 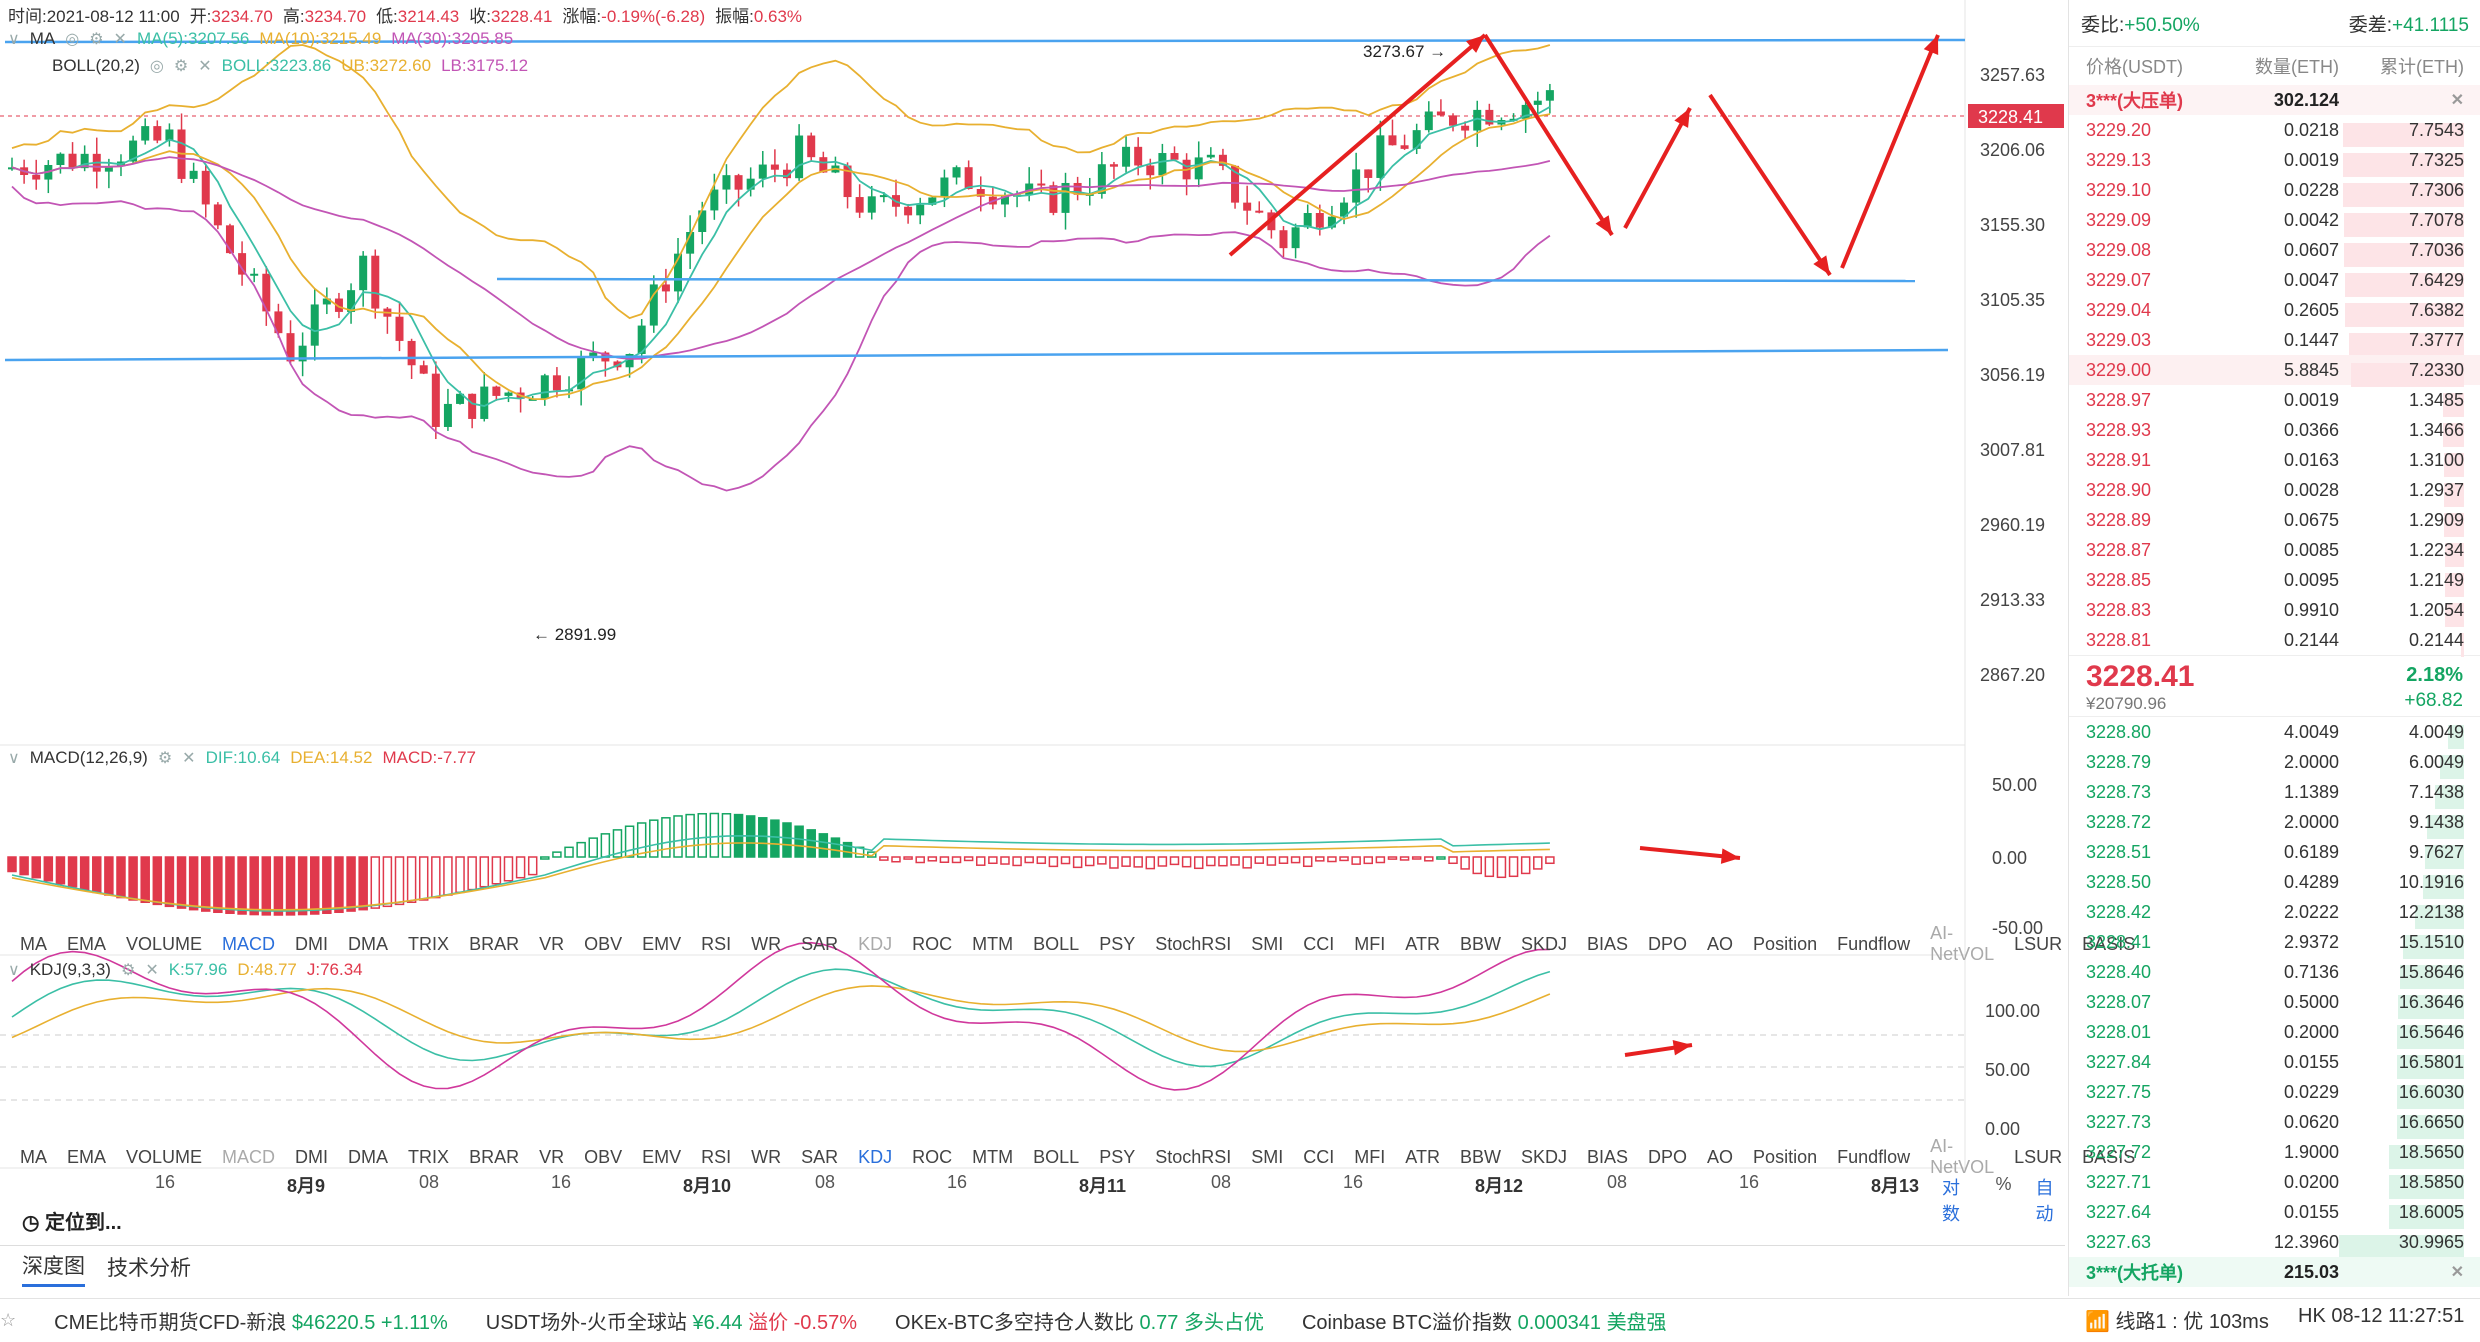 I want to click on ticker-item: USDT场外-火币全球站 ¥6.44 溢价 -0.57%, so click(x=671, y=1323).